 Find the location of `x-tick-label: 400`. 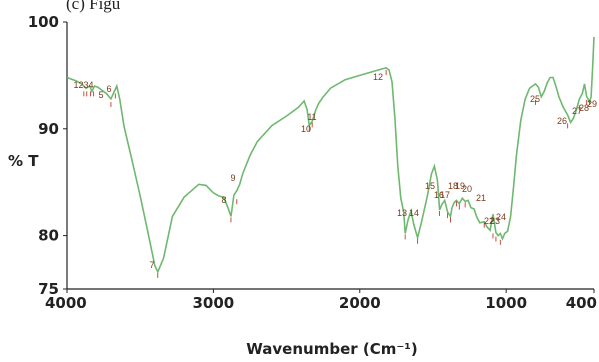

x-tick-label: 400 is located at coordinates (581, 303).